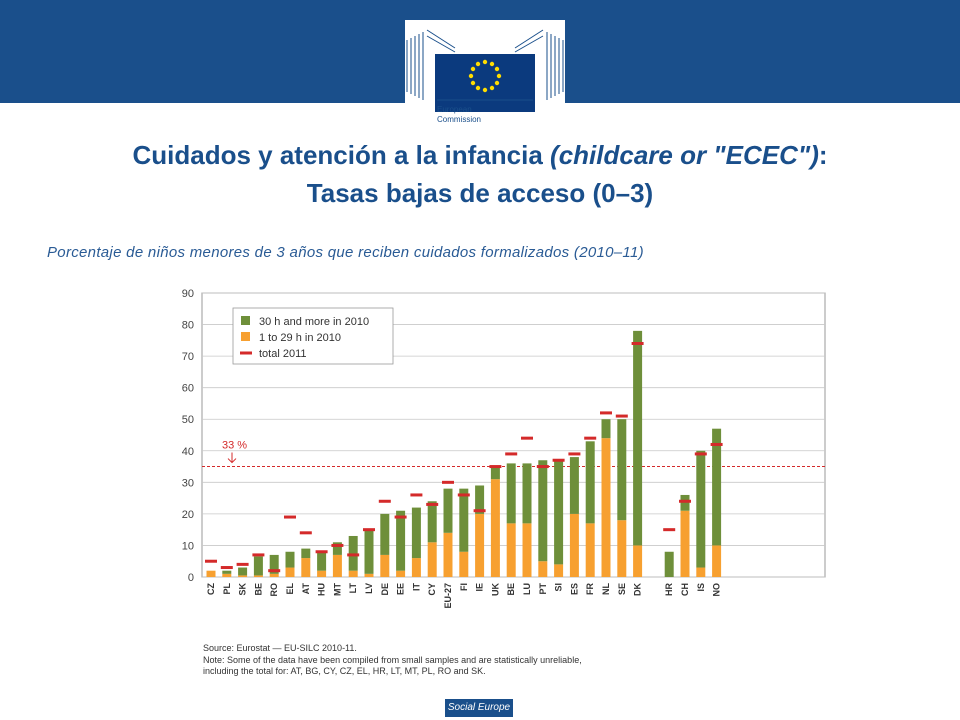 The width and height of the screenshot is (960, 720). What do you see at coordinates (432, 589) in the screenshot?
I see `x-tick-label: CY` at bounding box center [432, 589].